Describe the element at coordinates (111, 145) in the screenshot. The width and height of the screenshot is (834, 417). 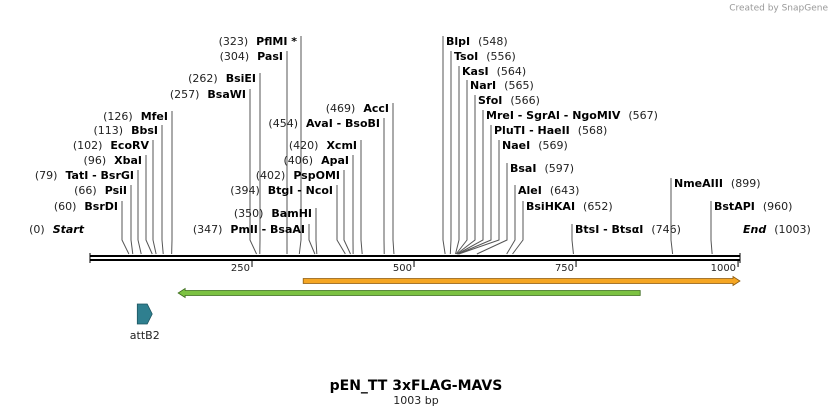
I see `site-label: (102) EcoRV` at that location.